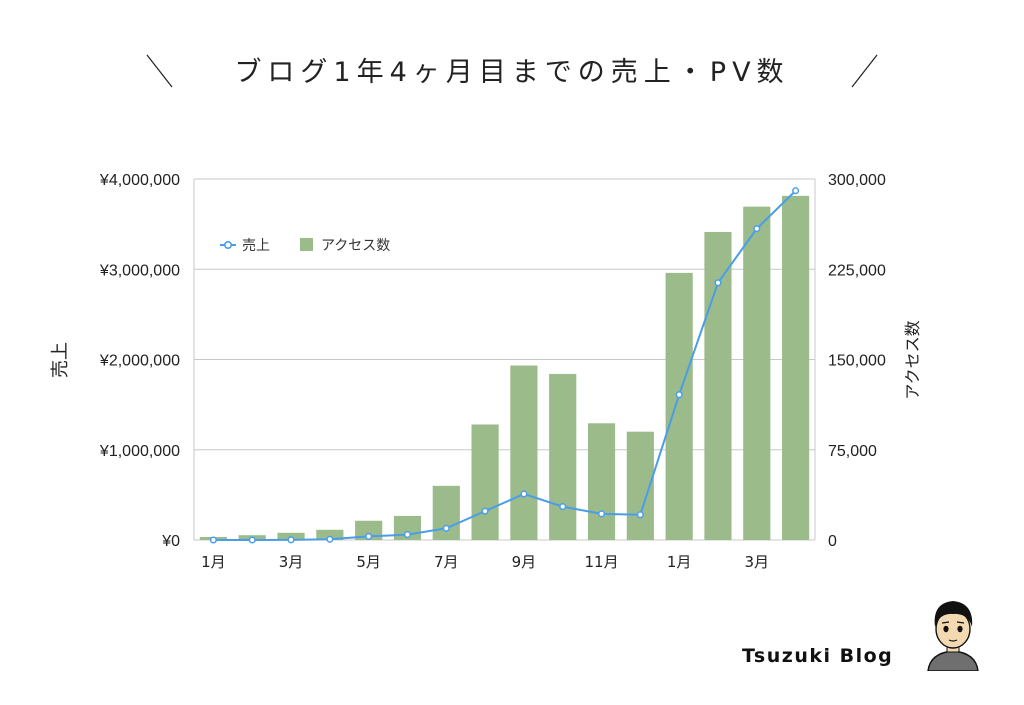 The height and width of the screenshot is (705, 1024). I want to click on y-axis-title-right: アクセス数, so click(912, 359).